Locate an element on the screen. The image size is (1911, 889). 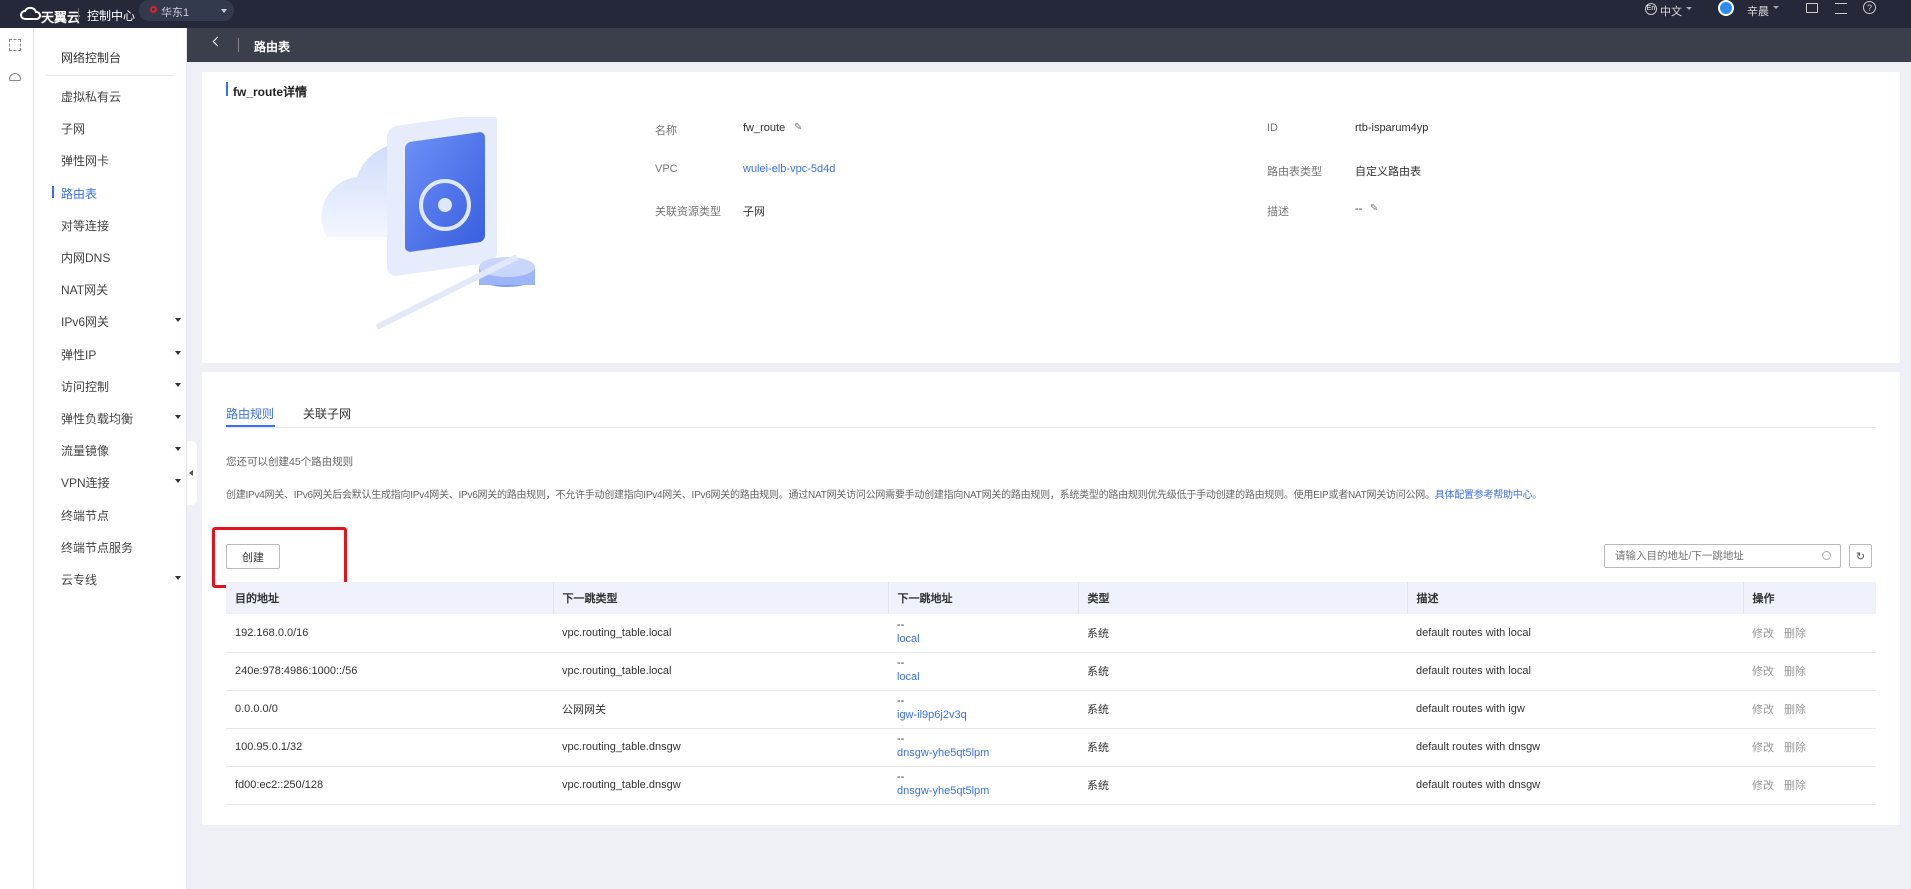
name-label: 名称 is located at coordinates (666, 131).